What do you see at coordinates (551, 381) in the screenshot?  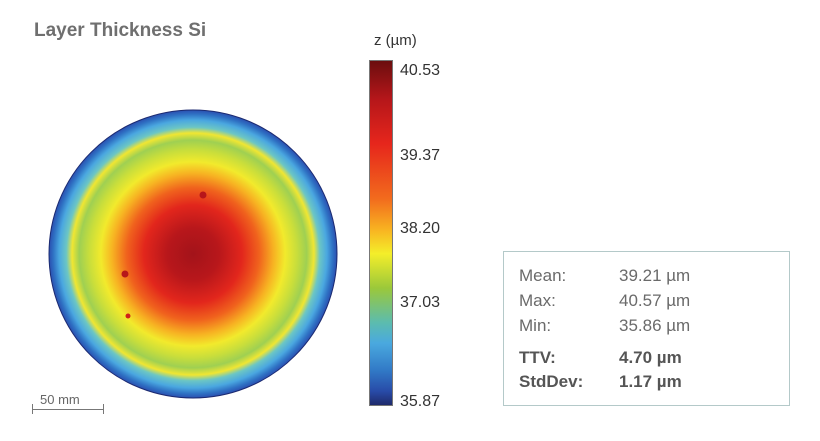 I see `stat-stddev-label: StdDev:` at bounding box center [551, 381].